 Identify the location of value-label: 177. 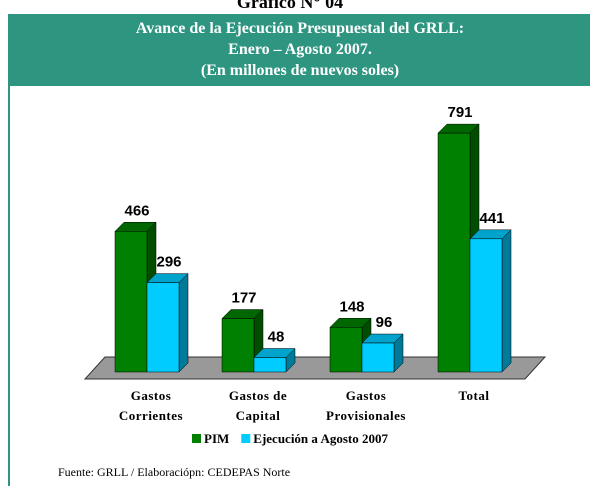
(243, 298).